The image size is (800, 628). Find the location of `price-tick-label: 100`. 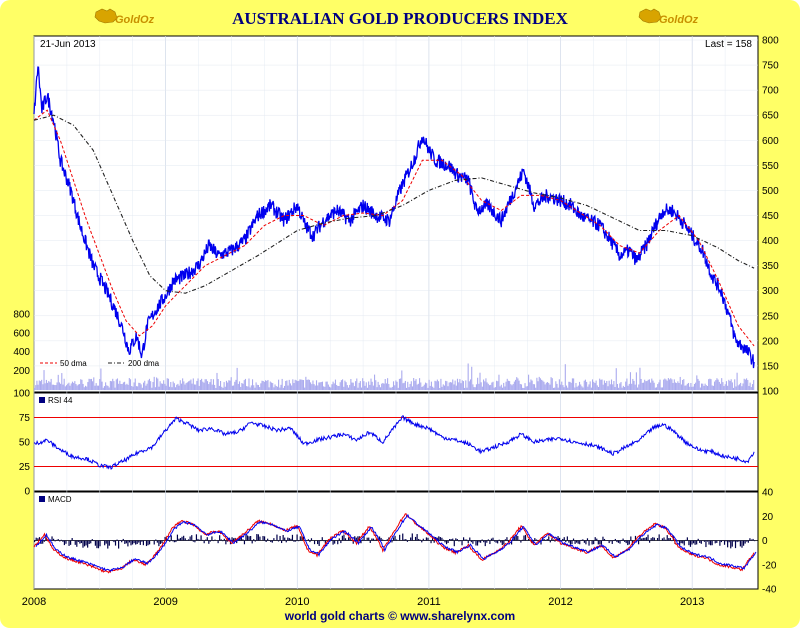

price-tick-label: 100 is located at coordinates (770, 392).